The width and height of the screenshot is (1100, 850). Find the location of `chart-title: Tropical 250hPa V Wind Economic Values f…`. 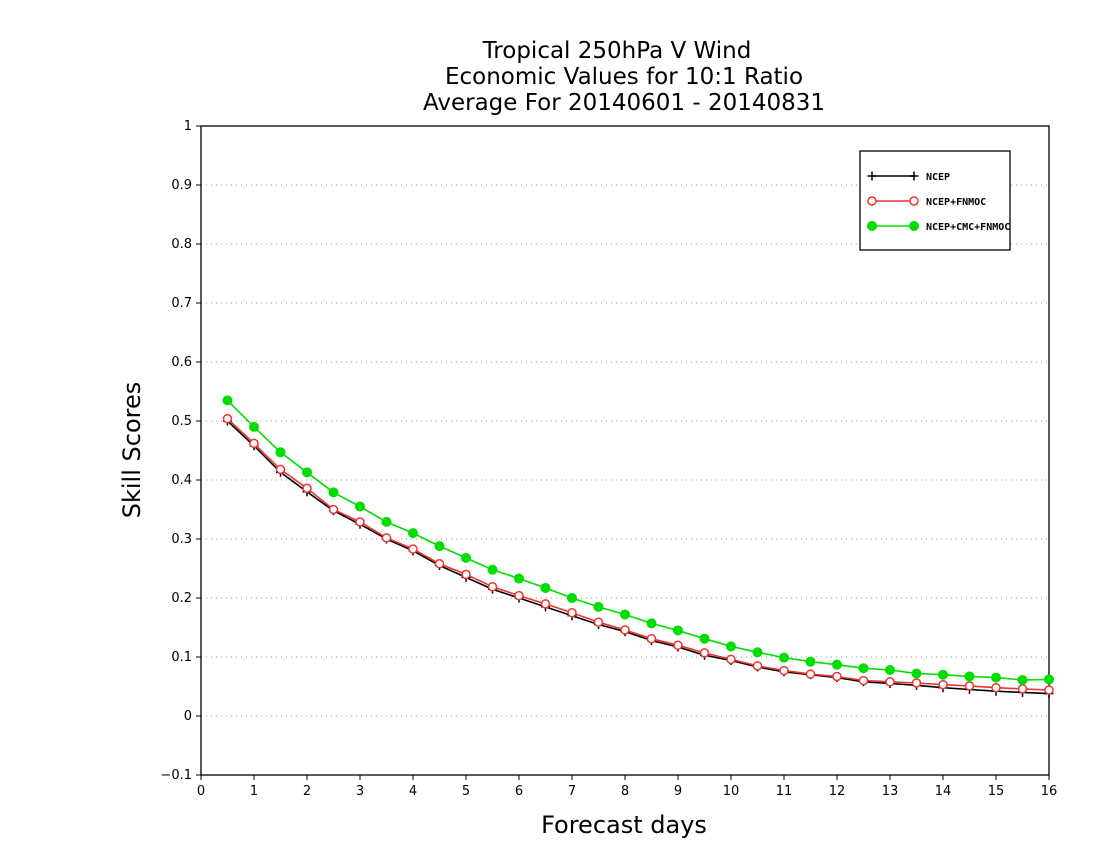

chart-title: Tropical 250hPa V Wind Economic Values f… is located at coordinates (624, 77).